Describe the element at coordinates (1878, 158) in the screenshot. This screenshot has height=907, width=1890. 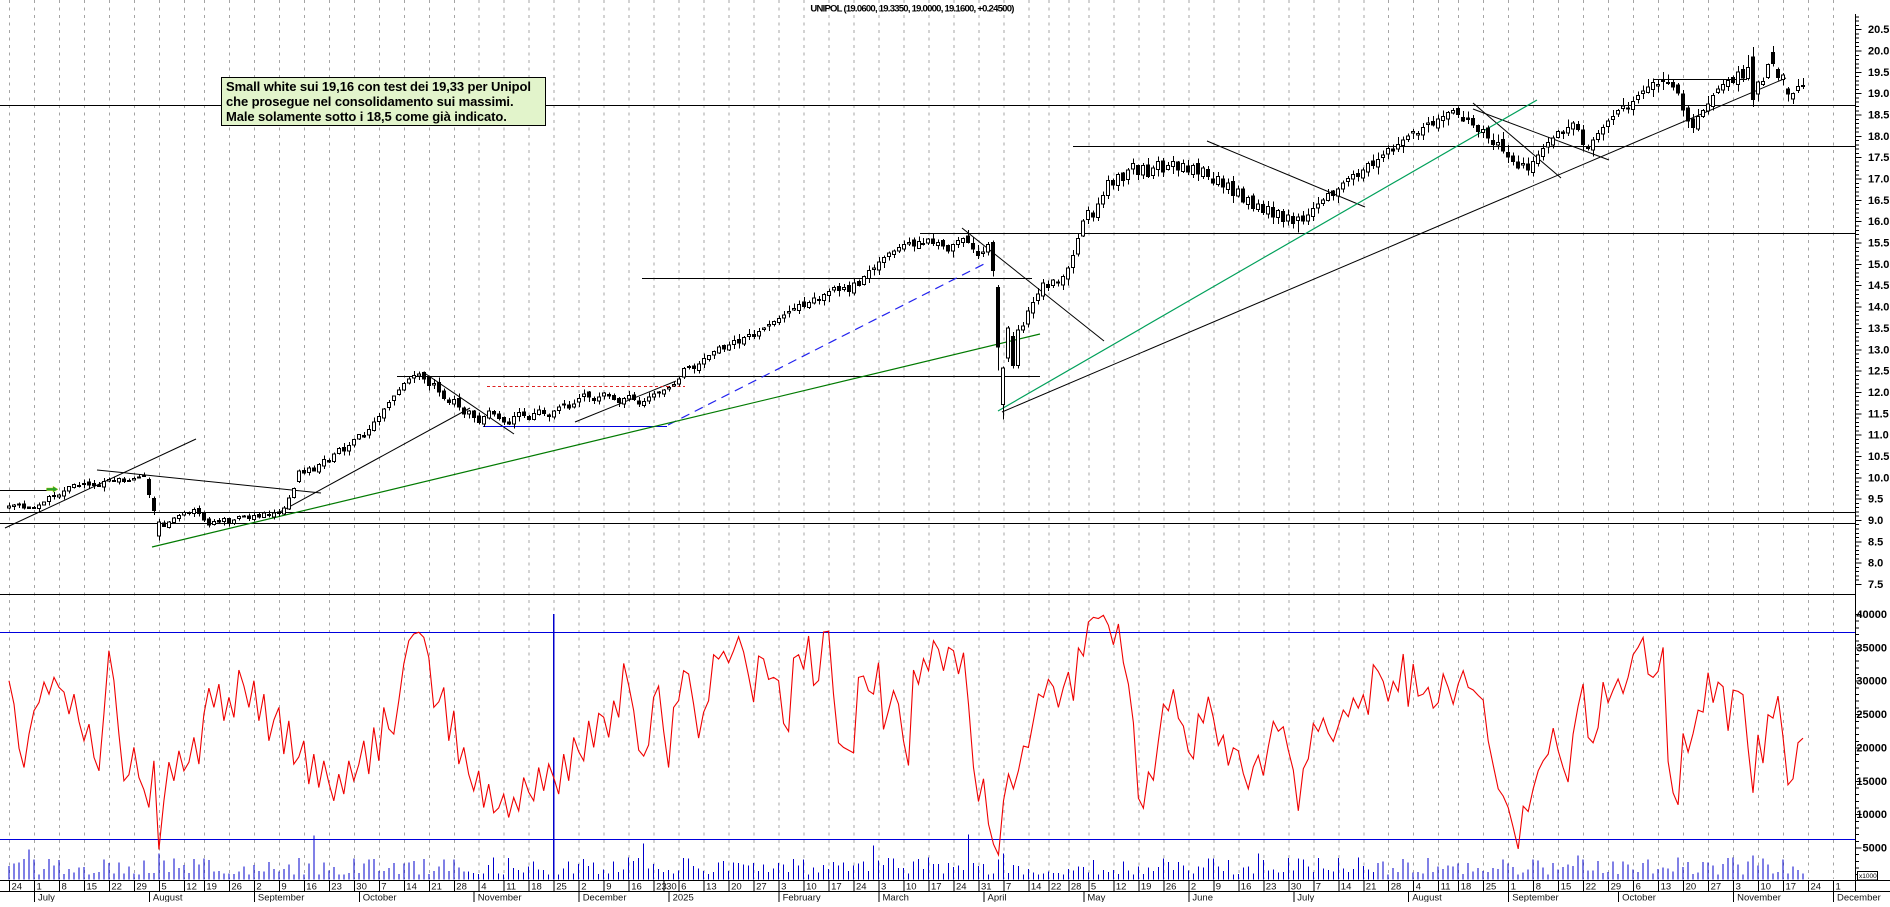
I see `svg-text: 17.5` at that location.